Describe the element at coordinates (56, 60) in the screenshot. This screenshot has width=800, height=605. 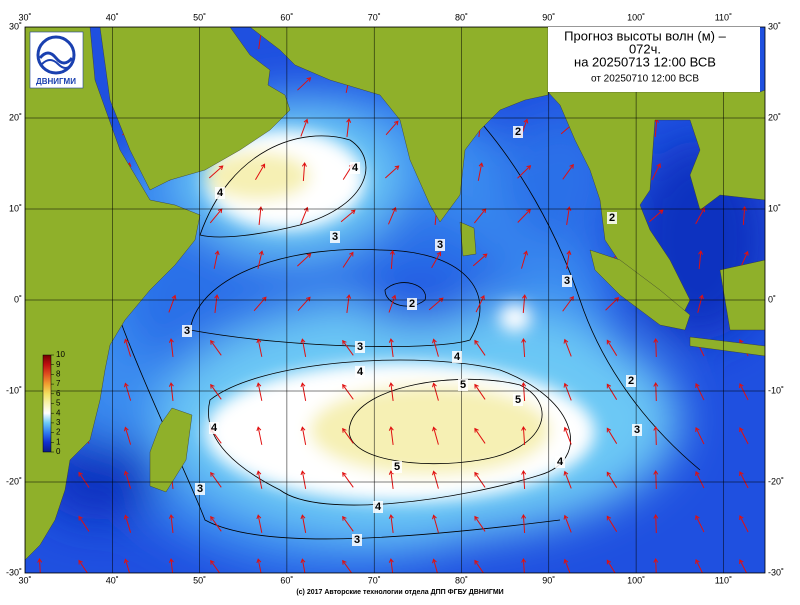
I see `logo: ДВНИГМИ` at that location.